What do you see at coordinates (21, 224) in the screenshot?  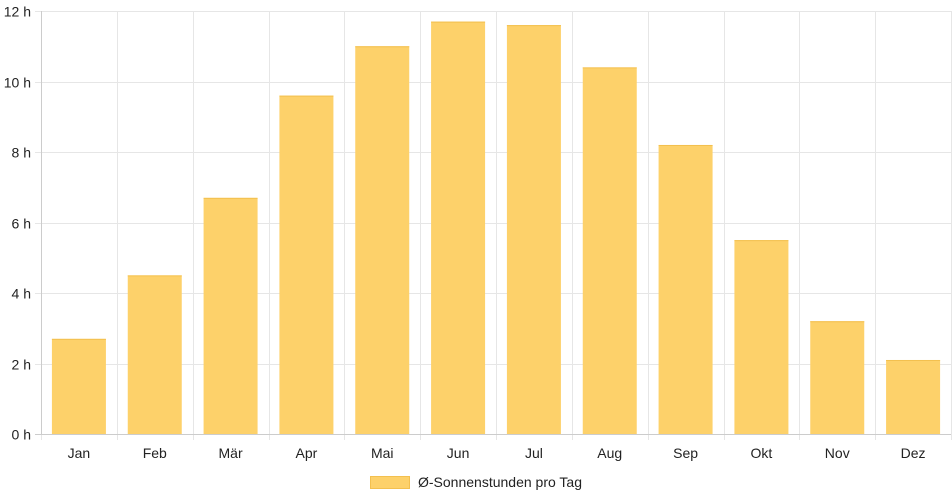 I see `y-tick-label: 6 h` at bounding box center [21, 224].